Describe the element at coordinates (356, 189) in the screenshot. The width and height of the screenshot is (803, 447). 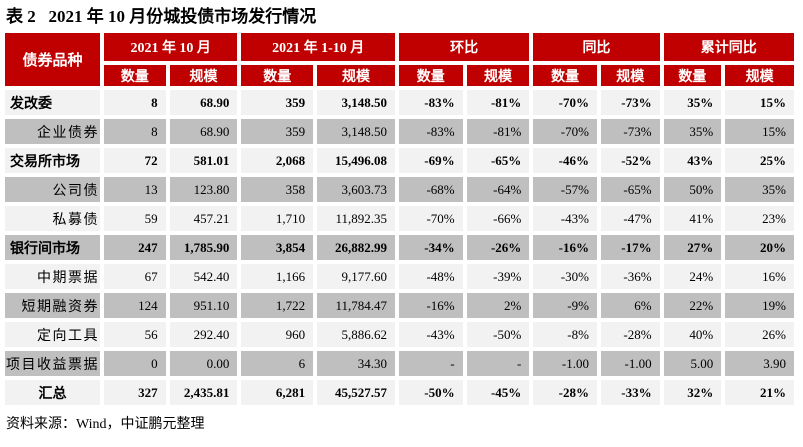
I see `table-cell: 3,603.73` at that location.